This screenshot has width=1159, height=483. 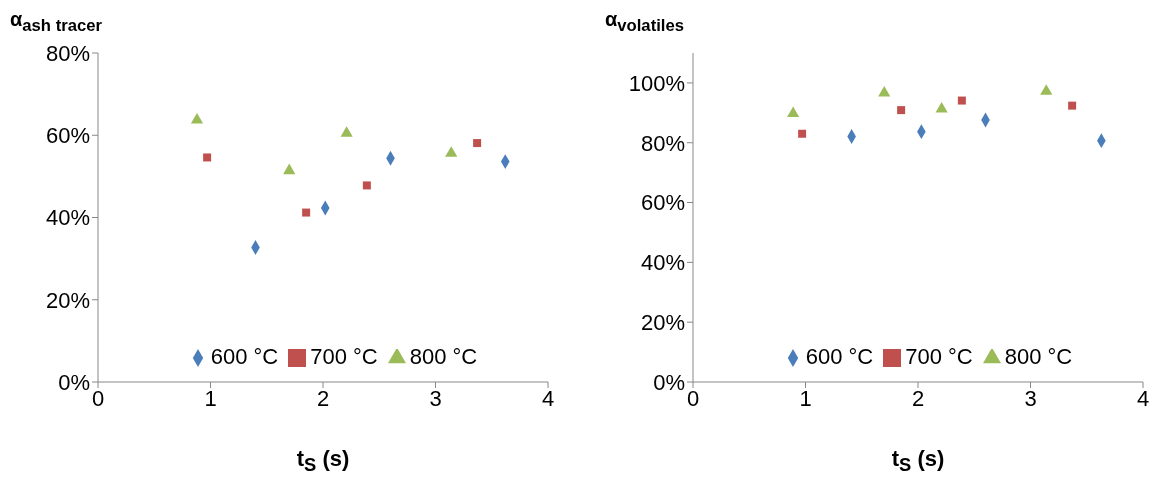 What do you see at coordinates (644, 22) in the screenshot?
I see `y-axis-title: α$_{volatiles}$` at bounding box center [644, 22].